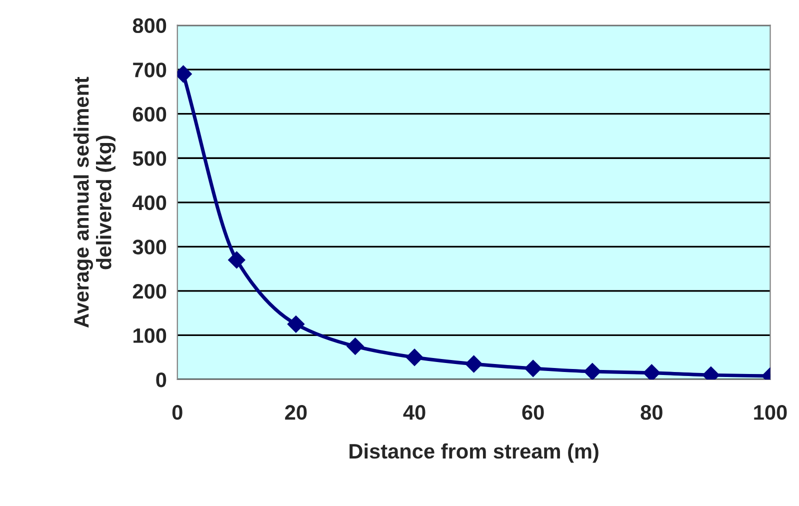 This screenshot has width=799, height=506. What do you see at coordinates (149, 70) in the screenshot?
I see `y-tick-label: 700` at bounding box center [149, 70].